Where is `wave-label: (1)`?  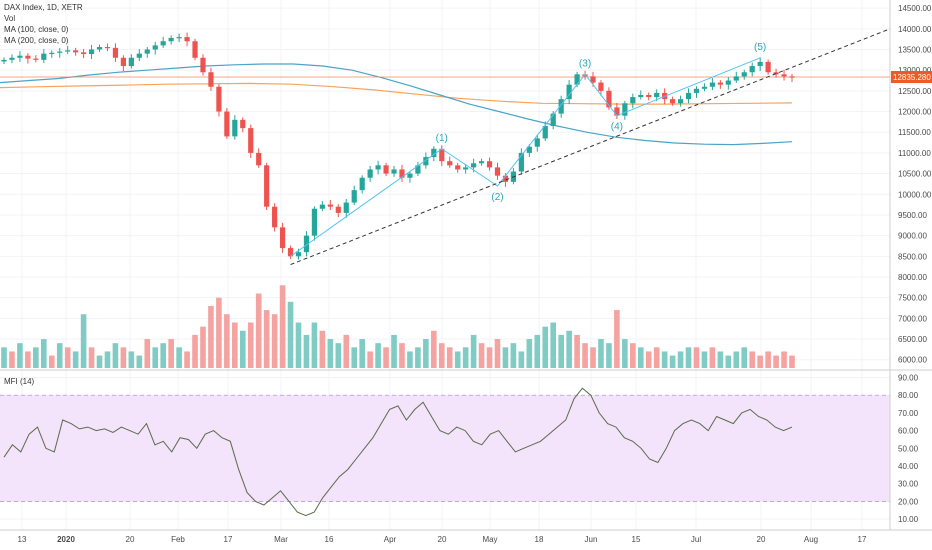 wave-label: (1) is located at coordinates (442, 138).